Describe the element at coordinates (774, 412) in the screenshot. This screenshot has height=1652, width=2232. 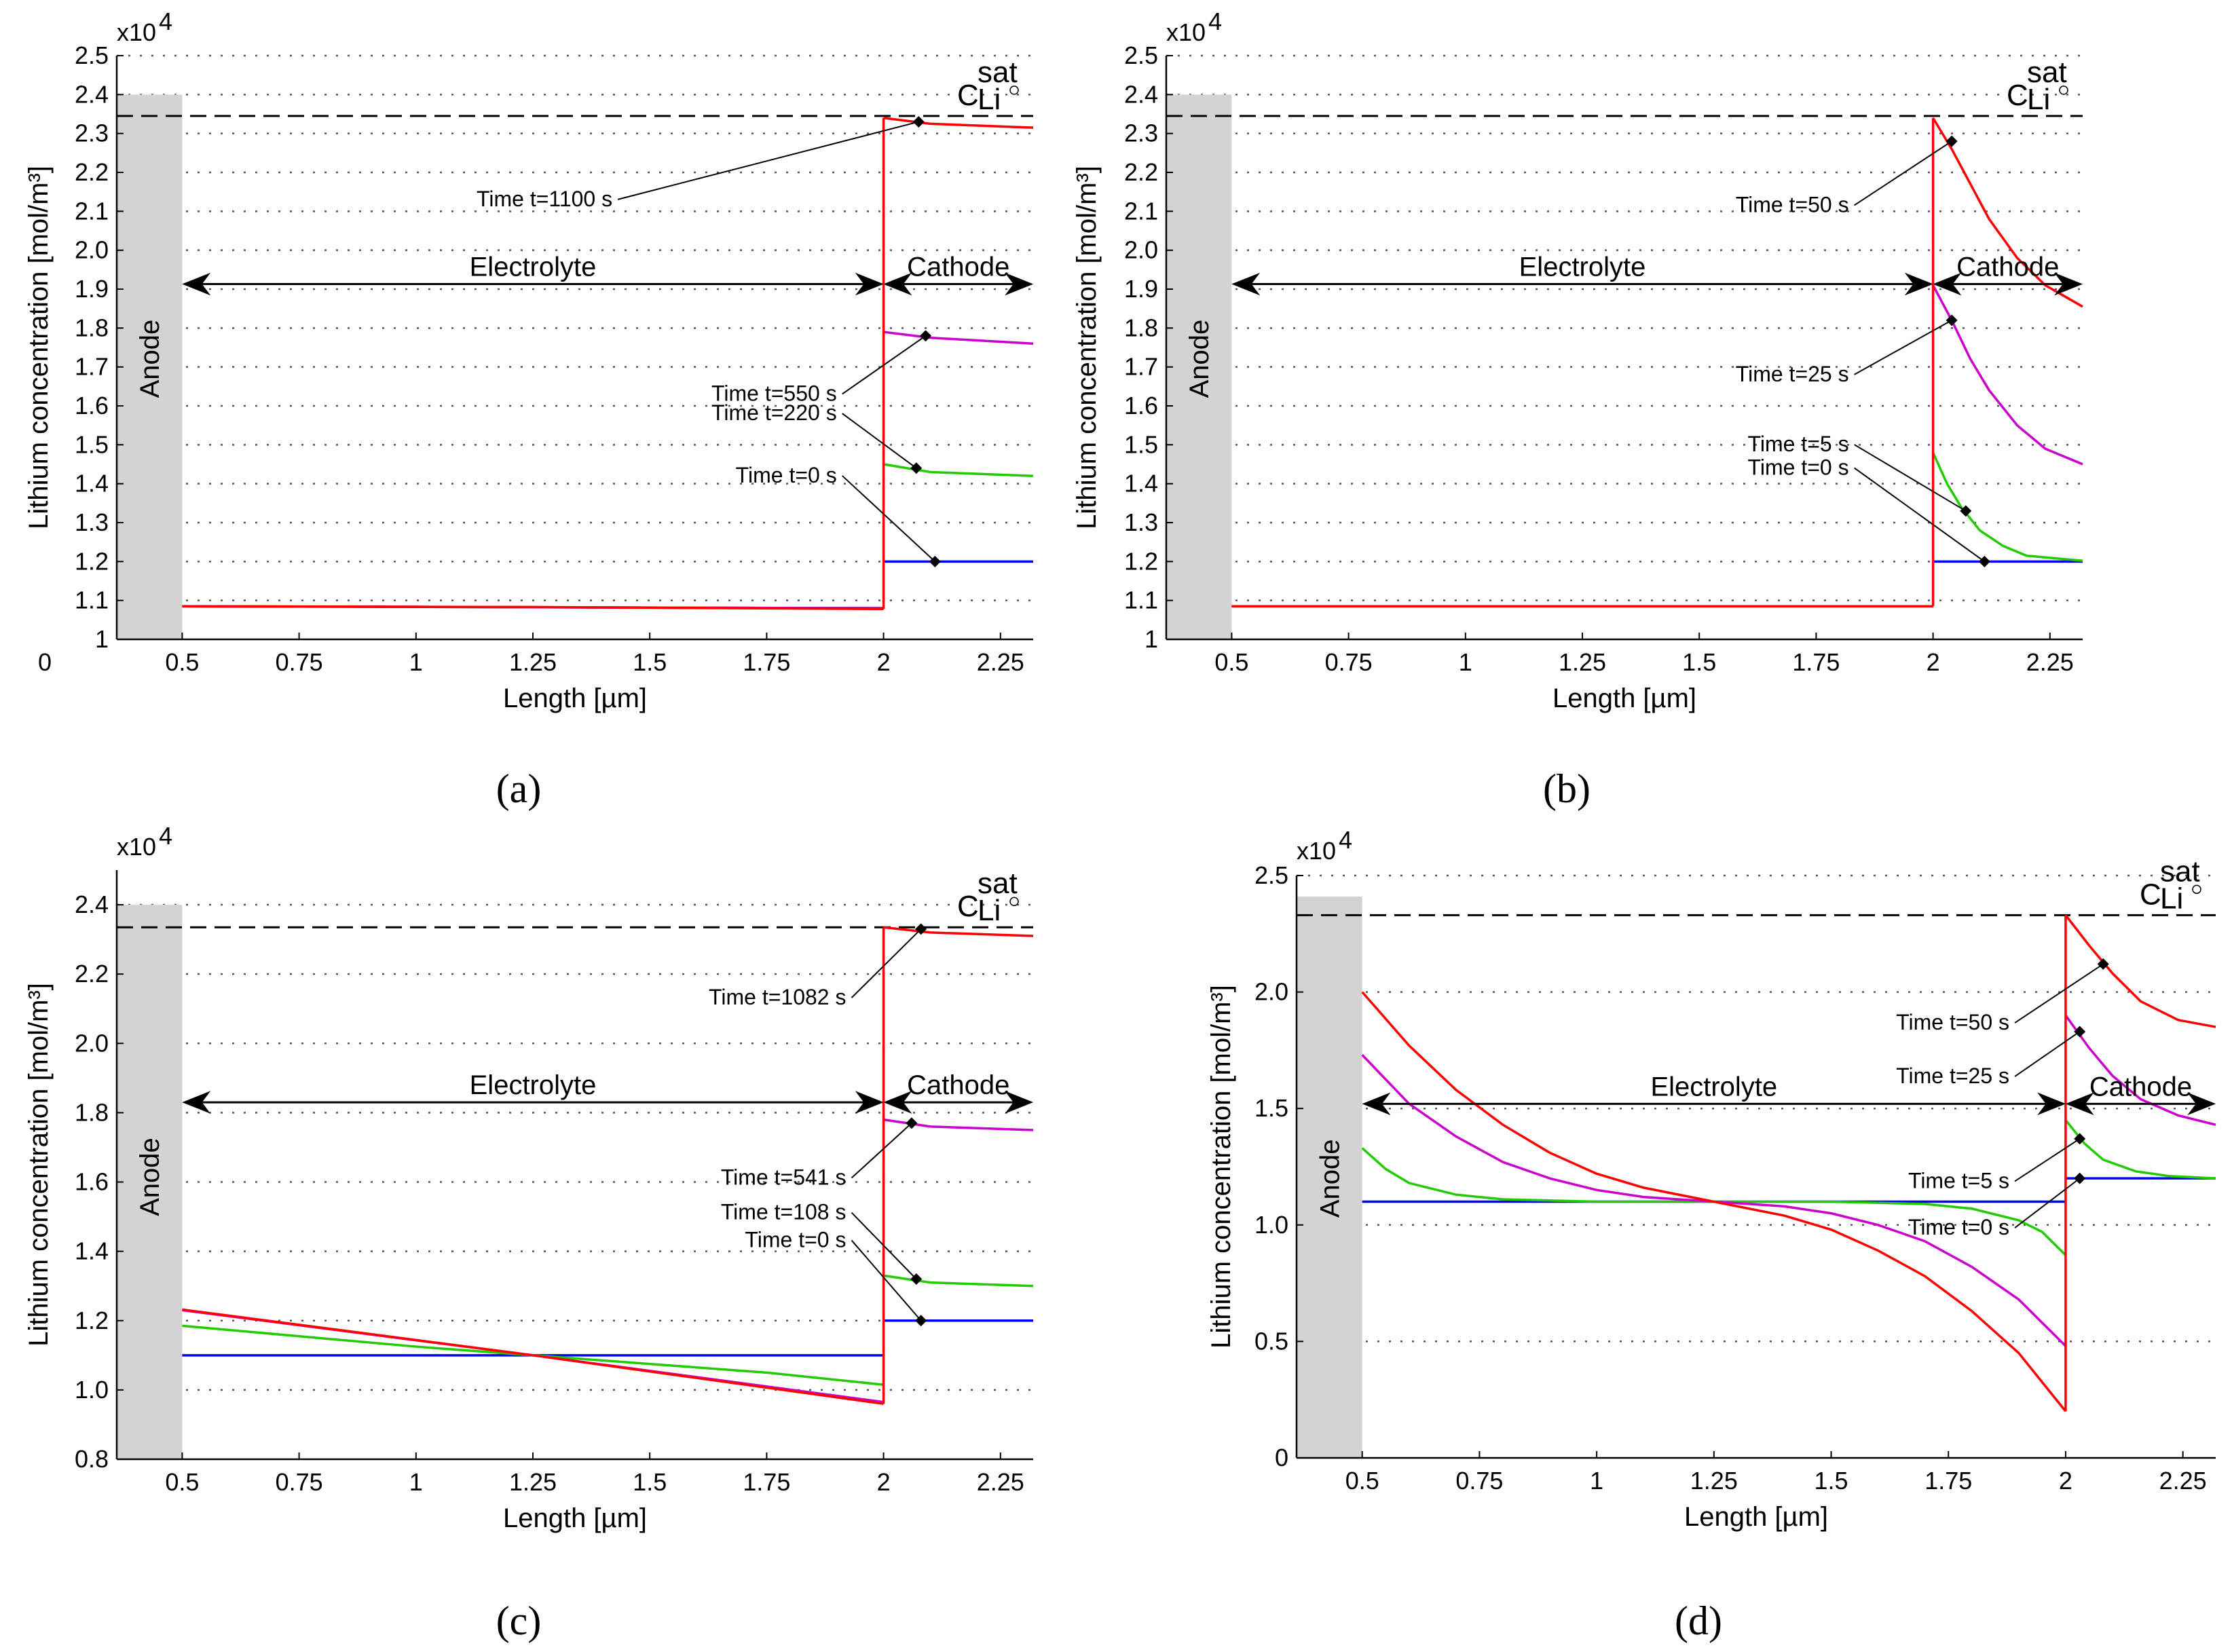
I see `annotation-label: Time t=220 s` at that location.